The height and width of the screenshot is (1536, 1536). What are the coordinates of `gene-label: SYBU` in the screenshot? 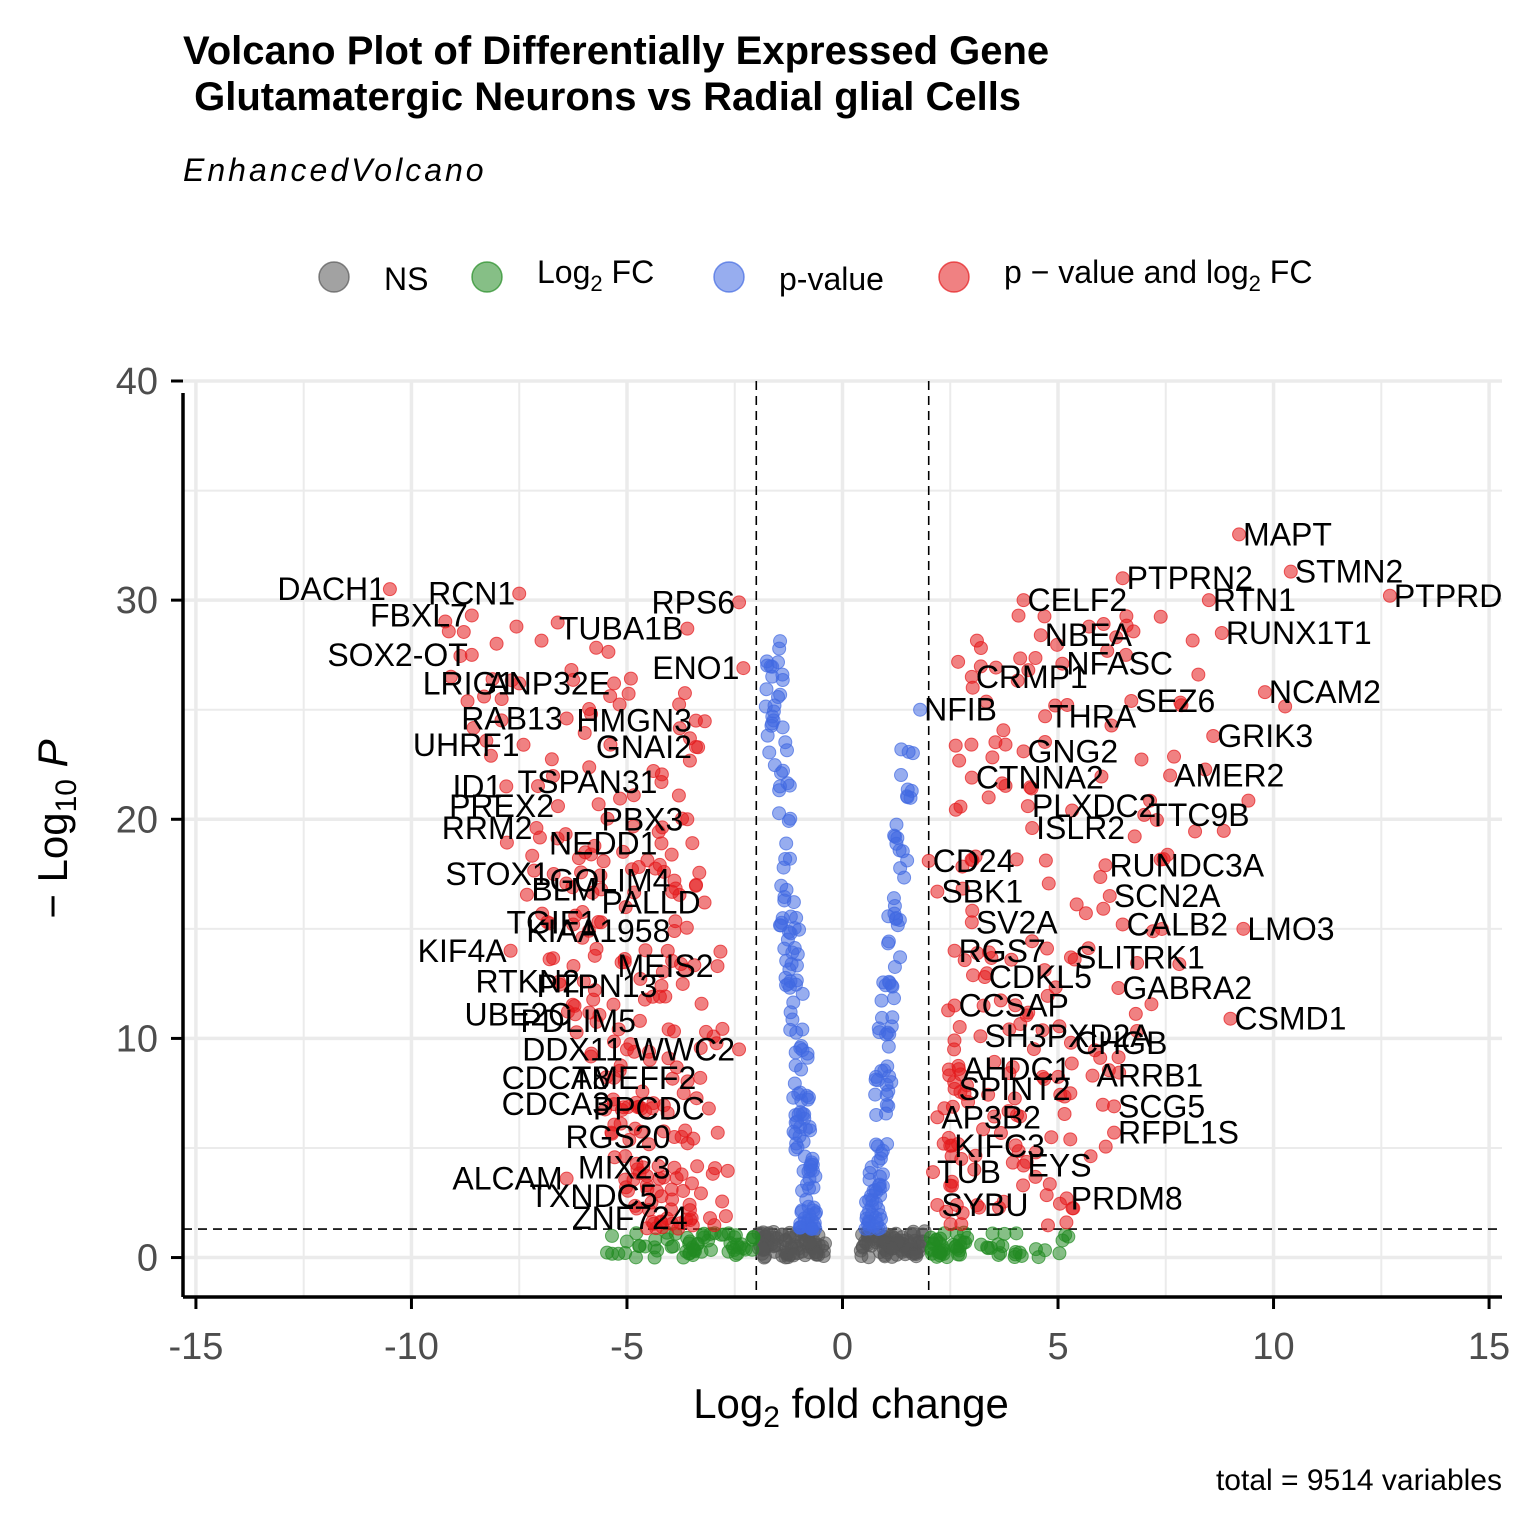 It's located at (984, 1205).